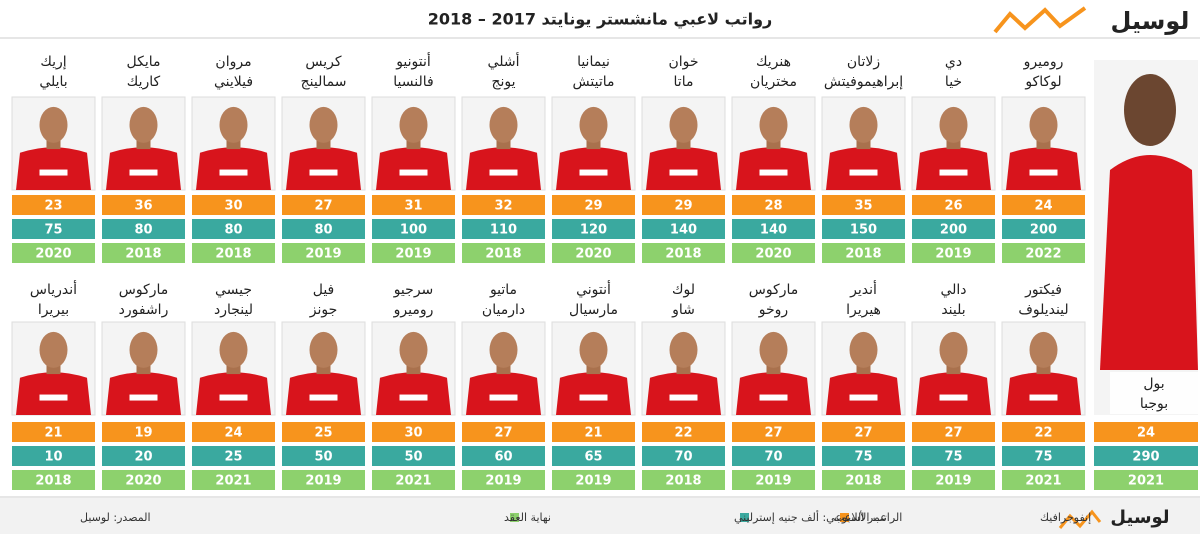 Image resolution: width=1200 pixels, height=534 pixels. What do you see at coordinates (323, 310) in the screenshot?
I see `player-name: جونز` at bounding box center [323, 310].